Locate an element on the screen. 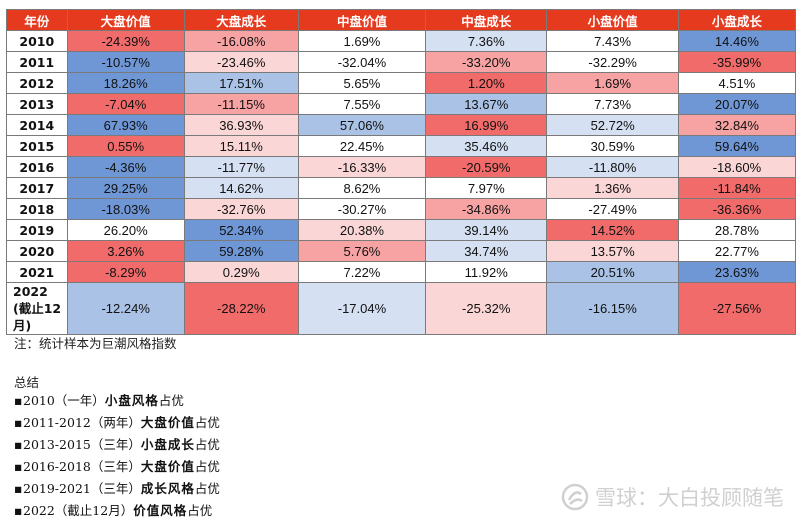 Image resolution: width=800 pixels, height=522 pixels. summary-period: 2011-2012（两年） is located at coordinates (82, 422).